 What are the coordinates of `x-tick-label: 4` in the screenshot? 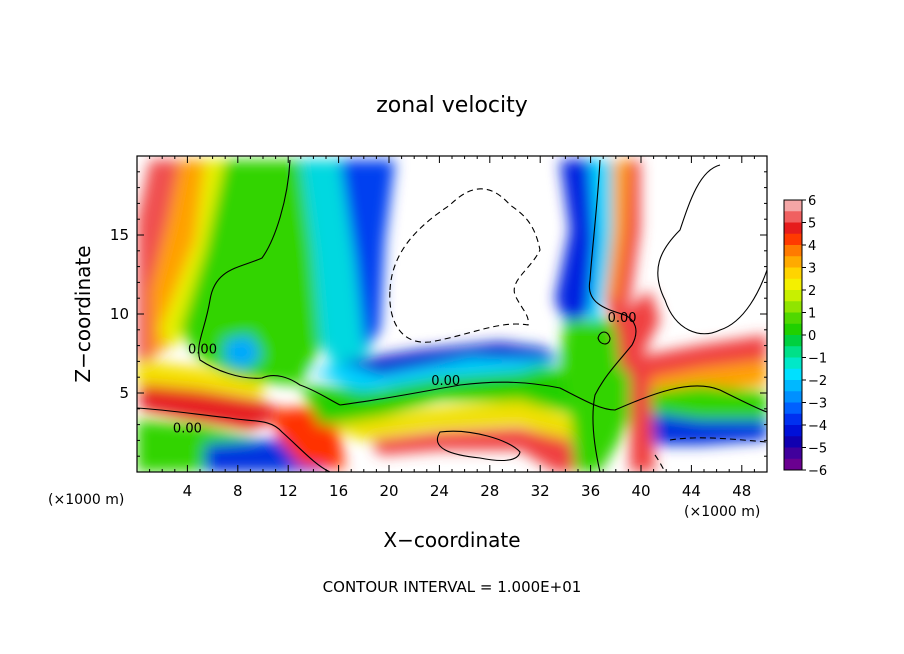 It's located at (188, 491).